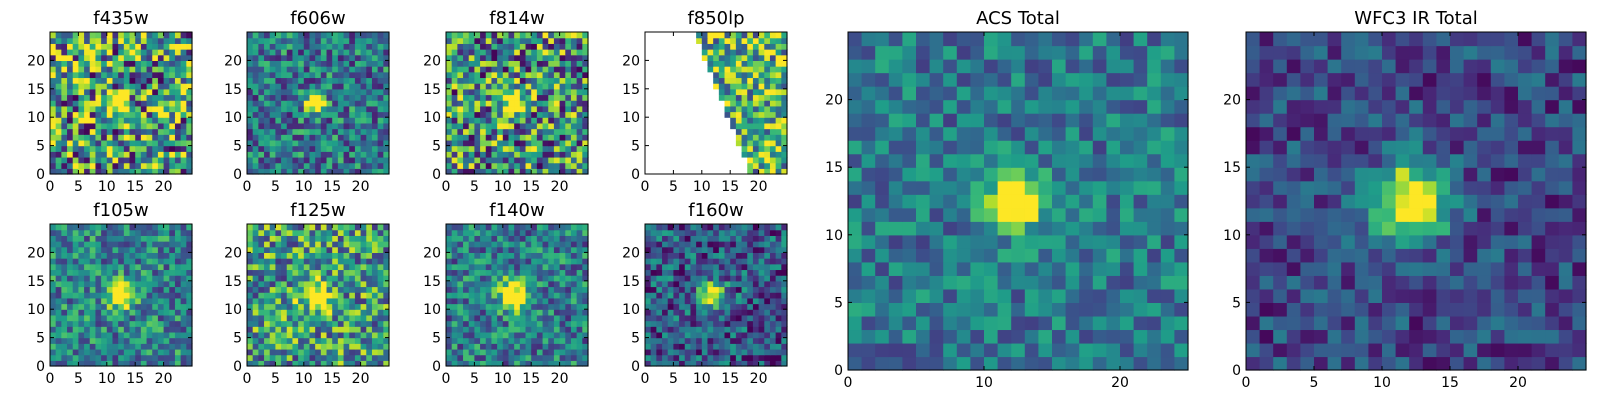  I want to click on panel-title: f125w, so click(317, 210).